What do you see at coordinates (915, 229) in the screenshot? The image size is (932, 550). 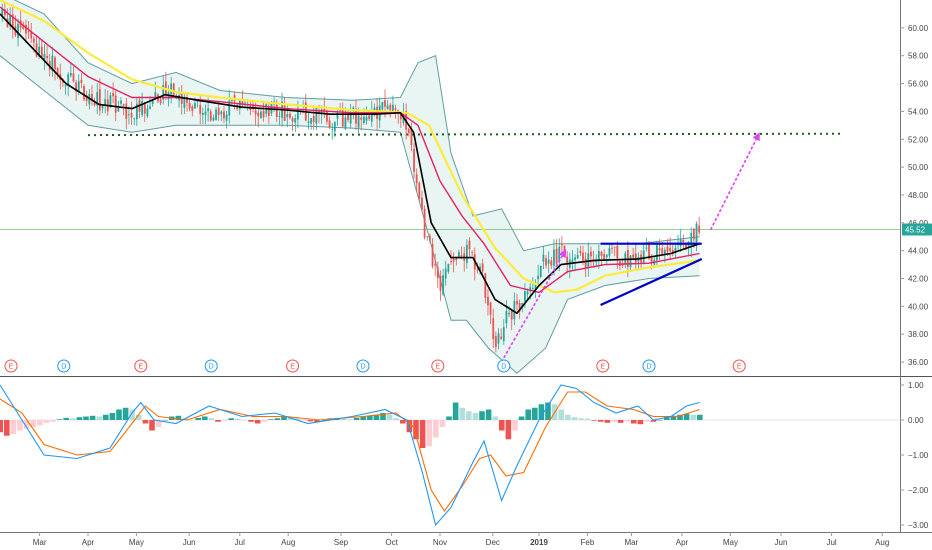 I see `last-price-tag: 45.52` at bounding box center [915, 229].